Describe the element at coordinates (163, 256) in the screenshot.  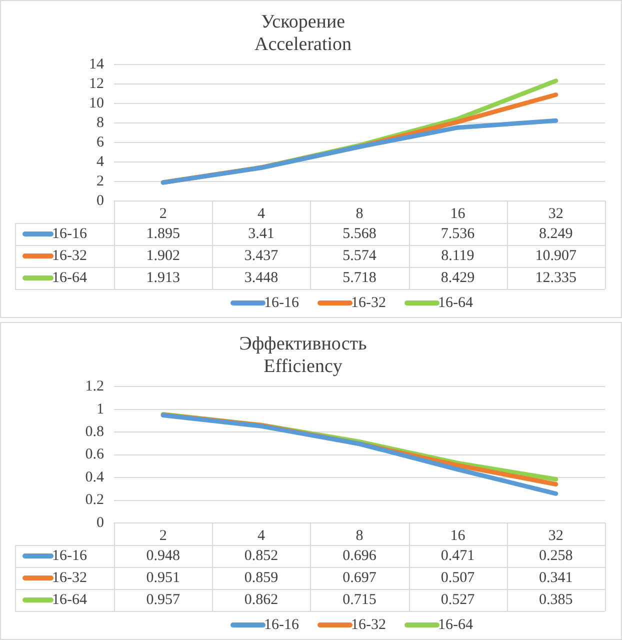
I see `data-label: 1.902` at that location.